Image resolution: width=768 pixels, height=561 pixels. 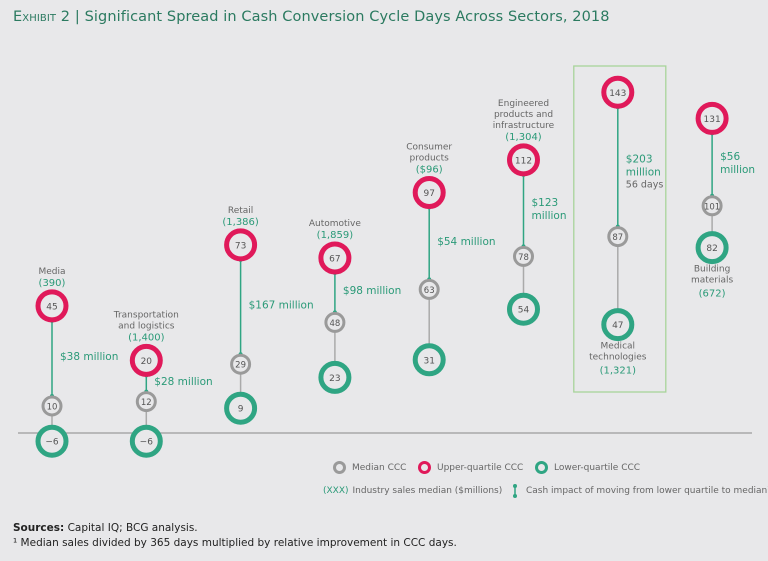 What do you see at coordinates (379, 467) in the screenshot?
I see `legend-median-label: Median CCC` at bounding box center [379, 467].